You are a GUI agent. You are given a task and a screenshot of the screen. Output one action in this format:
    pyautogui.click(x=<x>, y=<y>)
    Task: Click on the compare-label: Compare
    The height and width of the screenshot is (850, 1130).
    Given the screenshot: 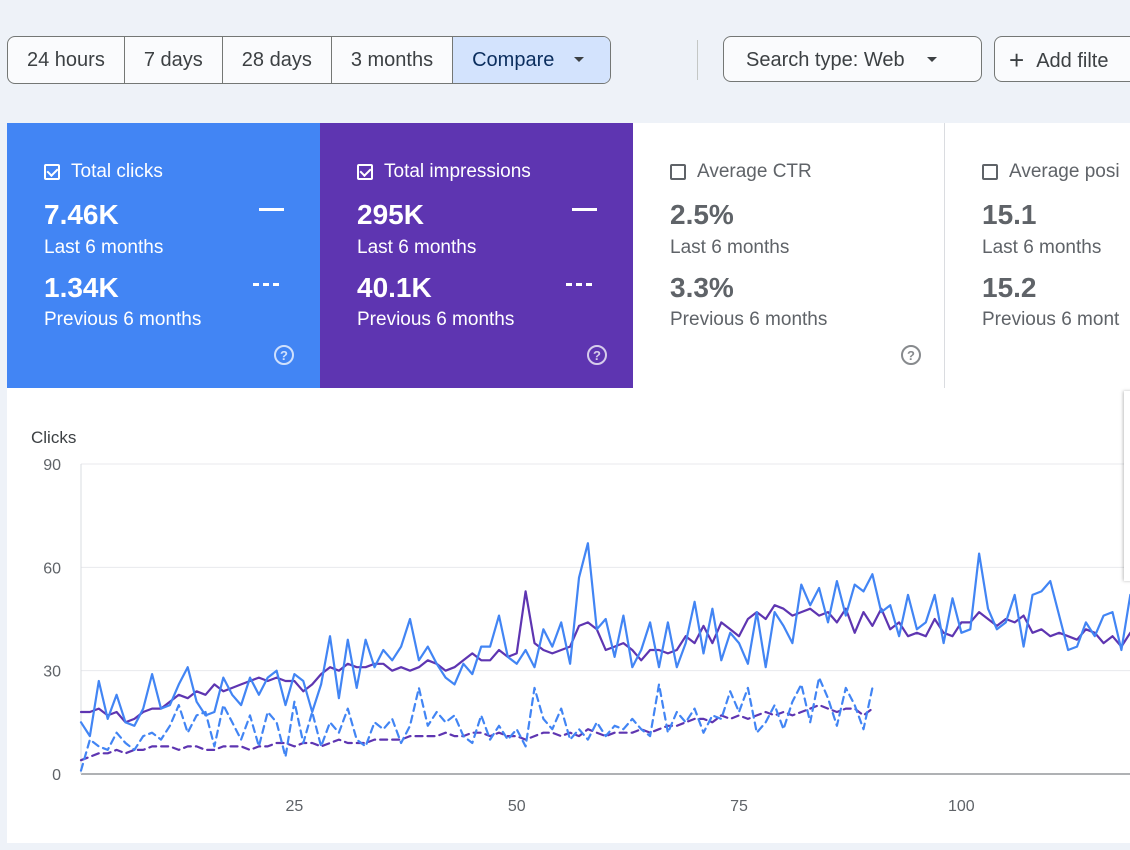 What is the action you would take?
    pyautogui.click(x=513, y=60)
    